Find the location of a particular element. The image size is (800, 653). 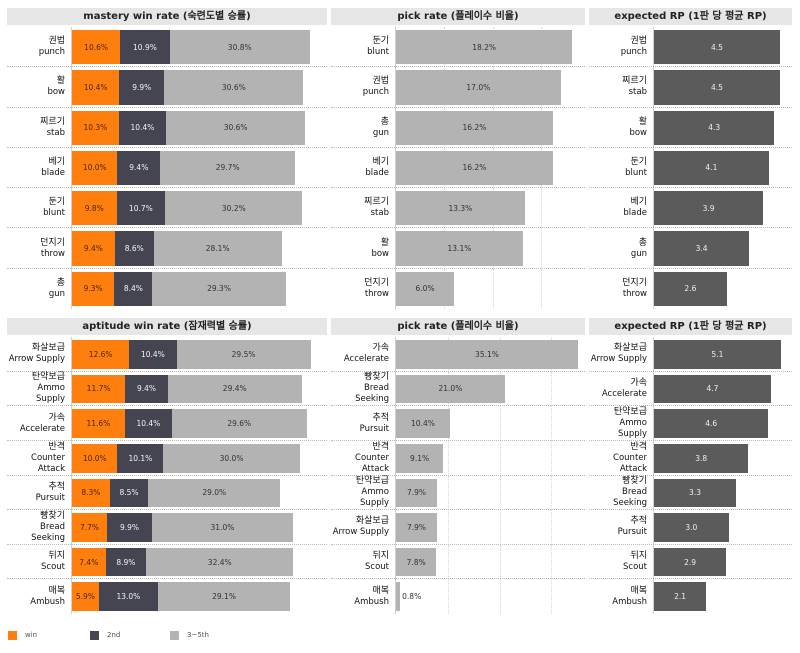

plot-area: 9.8% 10.7% 30.2% is located at coordinates (196, 208).